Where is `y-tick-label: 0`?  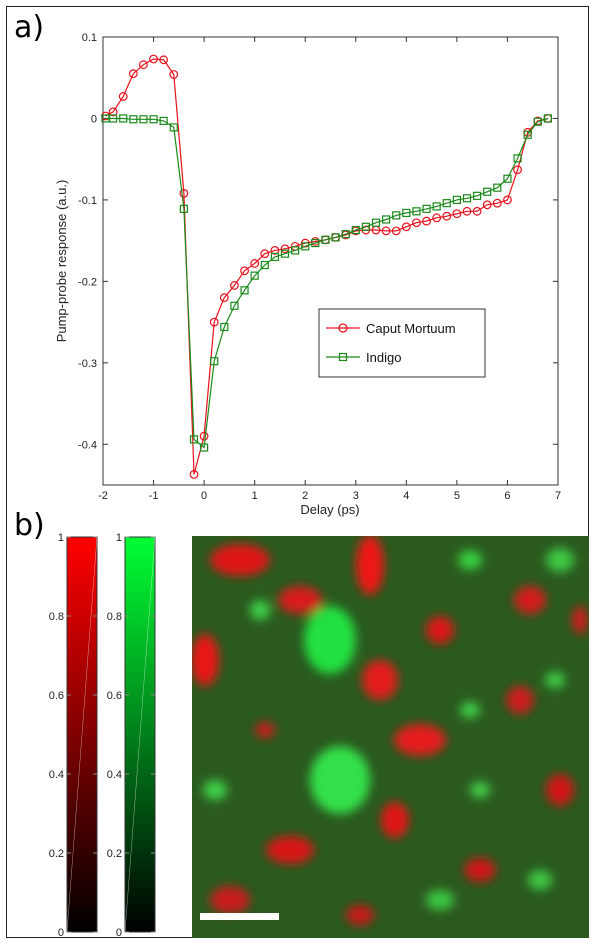 y-tick-label: 0 is located at coordinates (94, 119).